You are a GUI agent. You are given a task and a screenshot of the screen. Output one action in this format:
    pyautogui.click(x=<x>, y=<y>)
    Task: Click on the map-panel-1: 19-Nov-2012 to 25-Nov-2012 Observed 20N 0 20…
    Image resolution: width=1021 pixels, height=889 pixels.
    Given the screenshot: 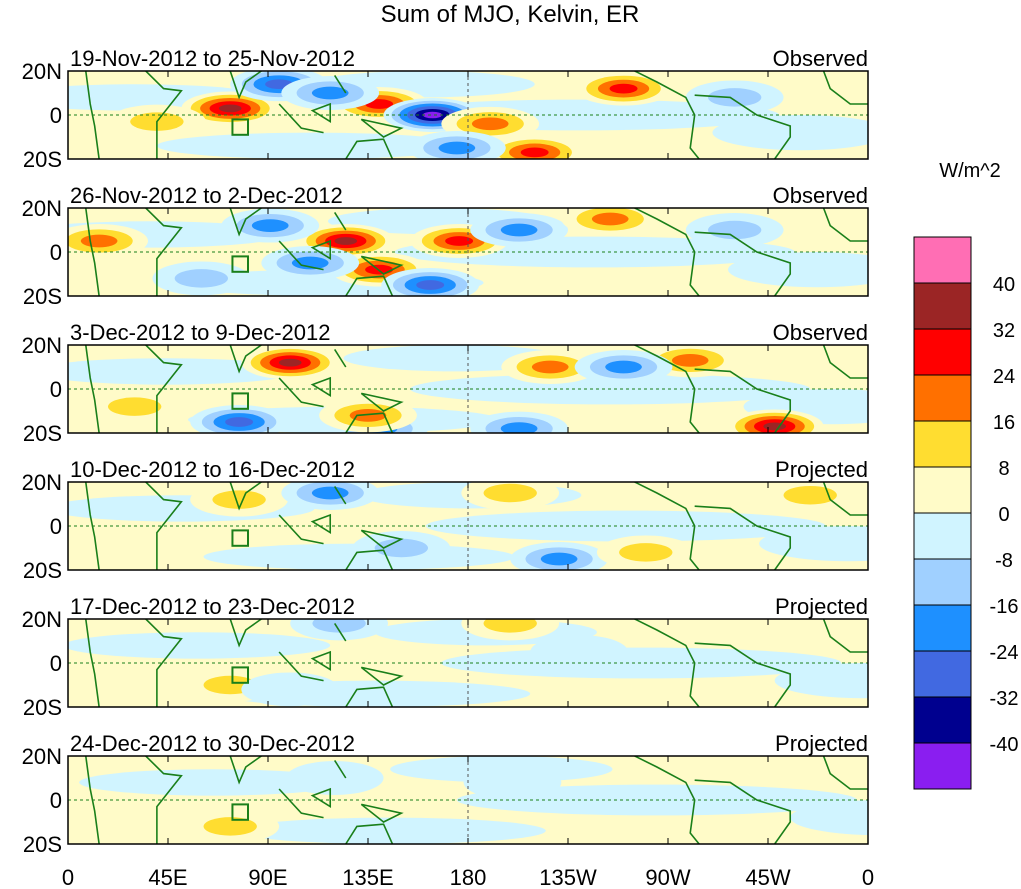 What is the action you would take?
    pyautogui.click(x=445, y=109)
    